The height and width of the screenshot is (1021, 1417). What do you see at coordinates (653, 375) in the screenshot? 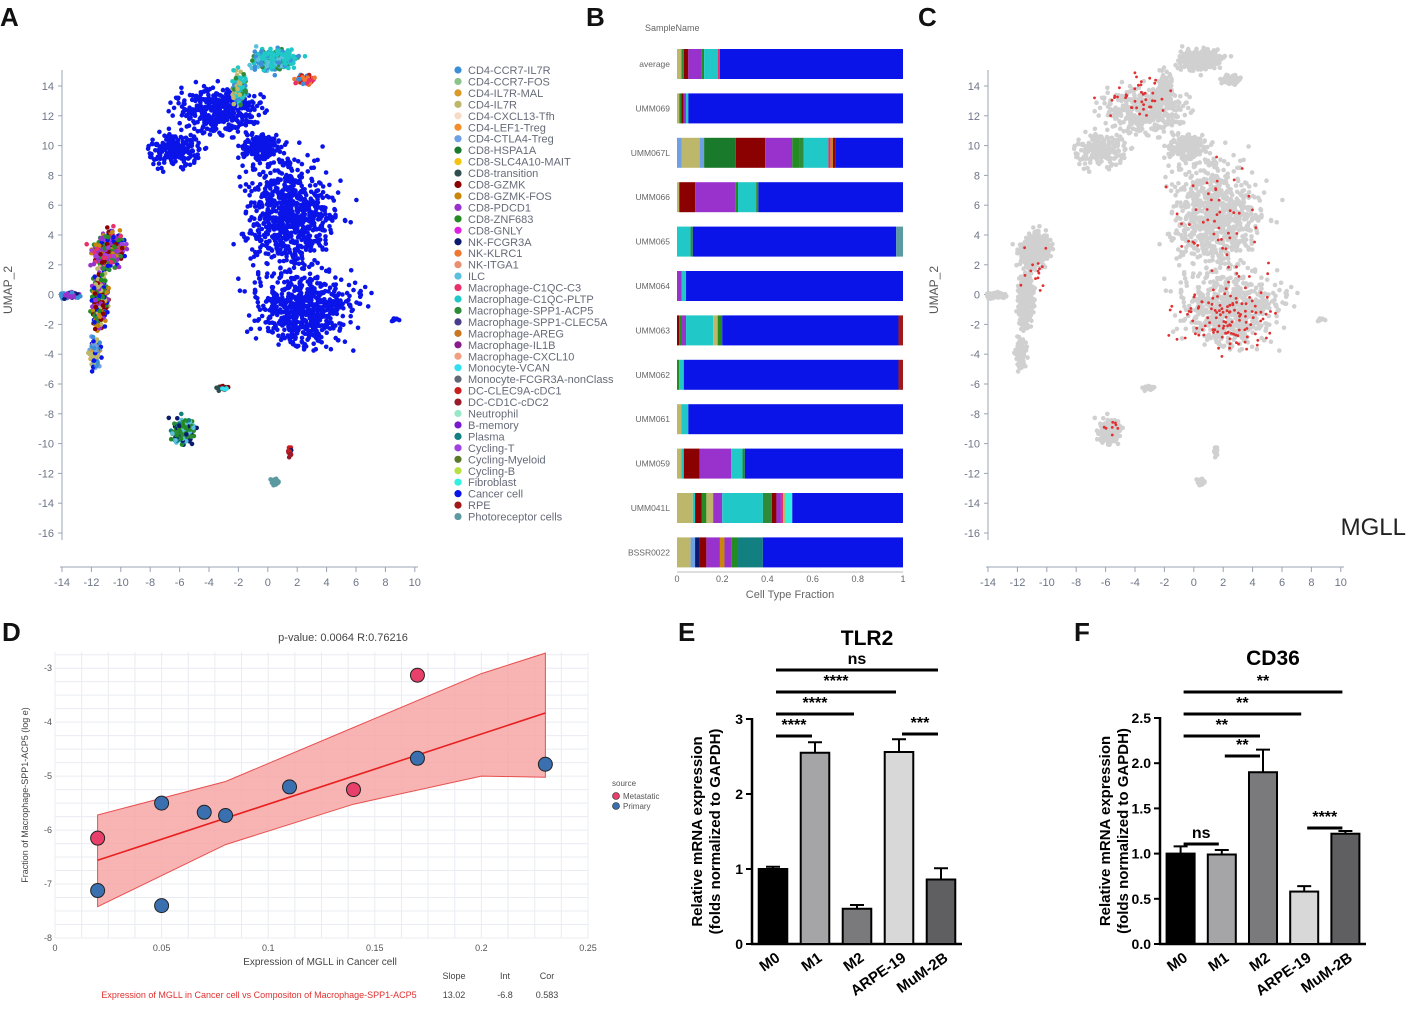
I see `sample-label: UMM062` at bounding box center [653, 375].